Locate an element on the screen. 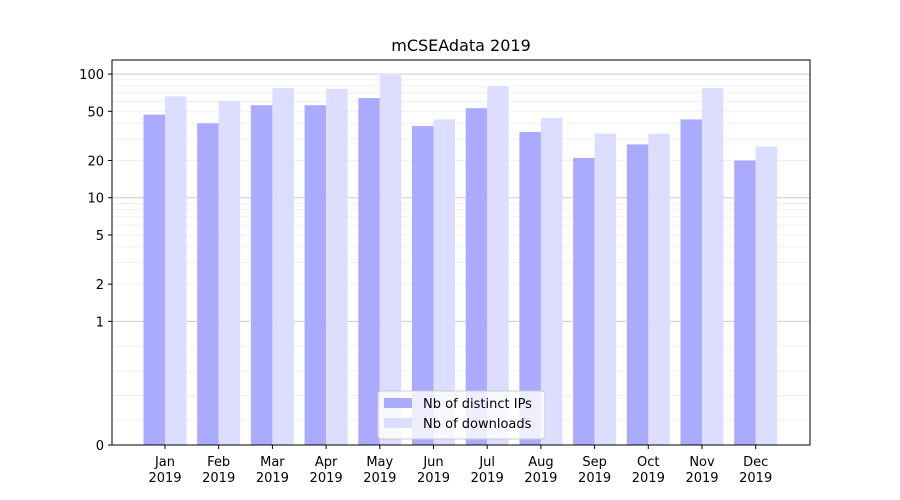 The width and height of the screenshot is (900, 500). x-tick-label-month: May is located at coordinates (379, 462).